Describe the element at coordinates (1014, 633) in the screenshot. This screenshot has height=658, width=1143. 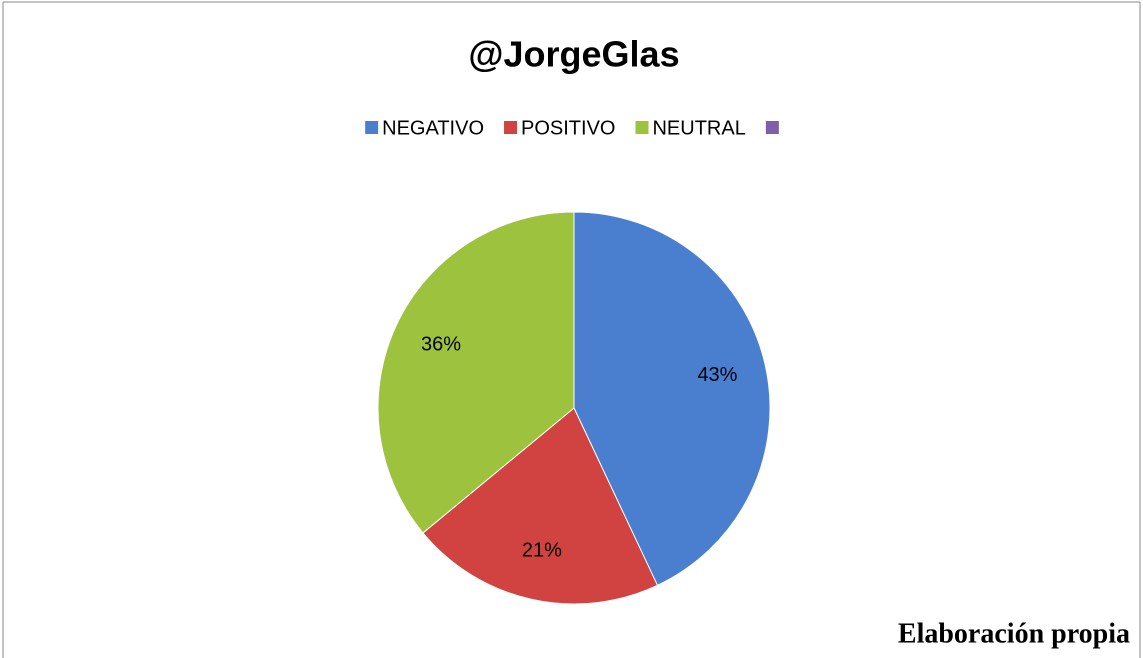
I see `source-note: Elaboración propia` at that location.